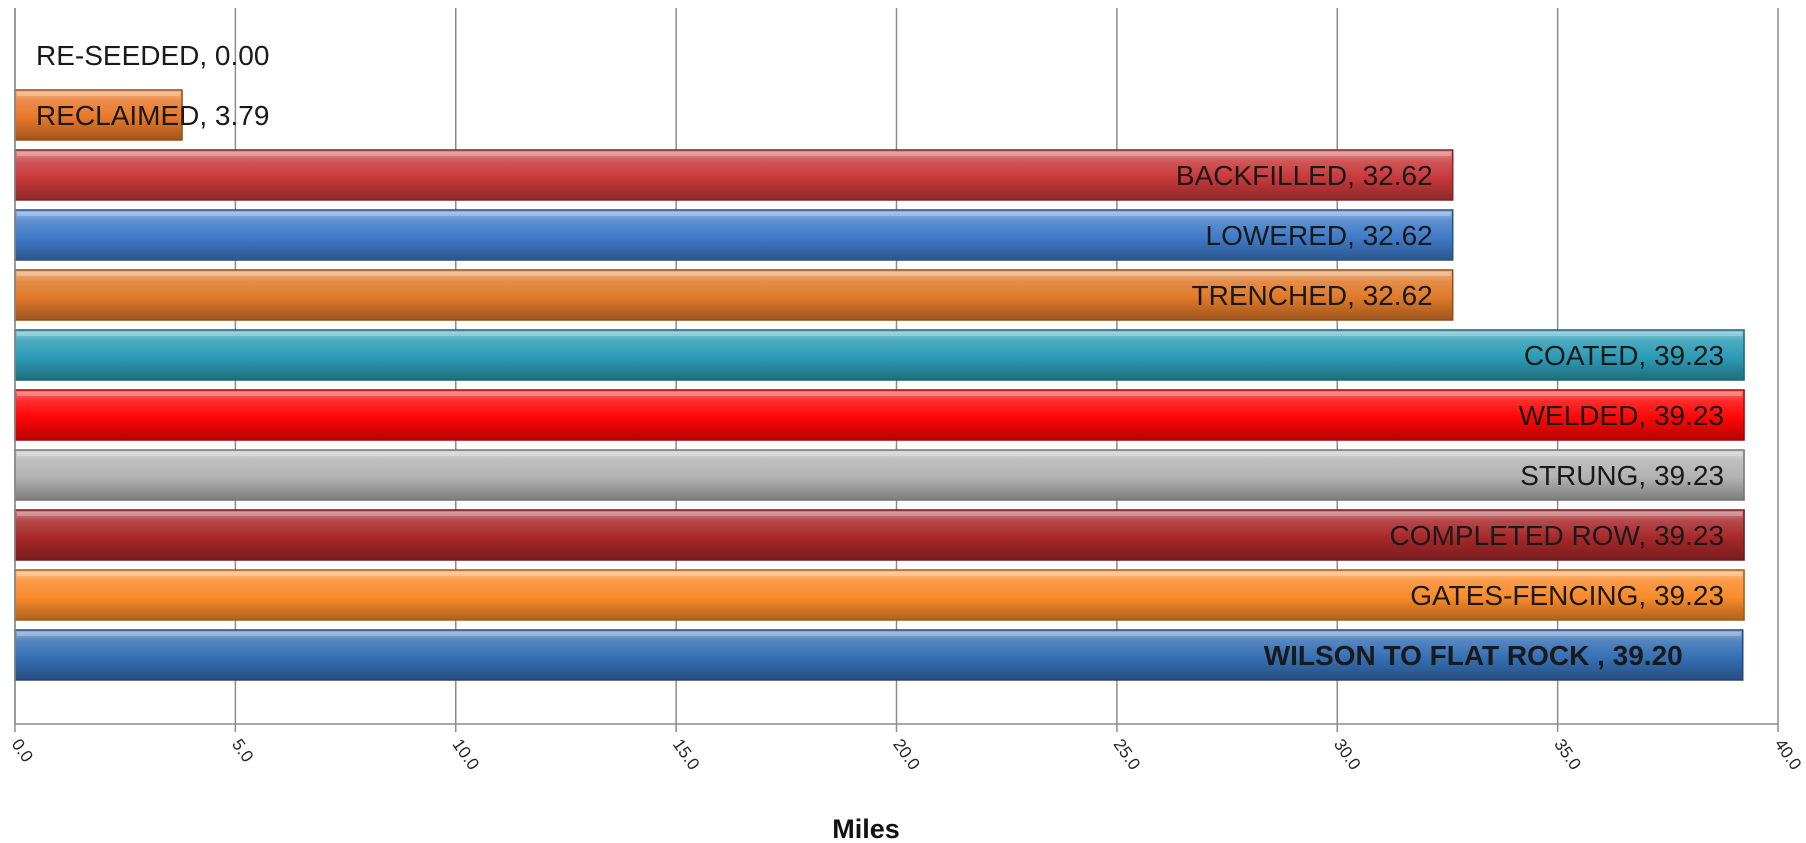 The width and height of the screenshot is (1806, 843). Describe the element at coordinates (1312, 295) in the screenshot. I see `bar-data-label-4: TRENCHED, 32.62` at that location.